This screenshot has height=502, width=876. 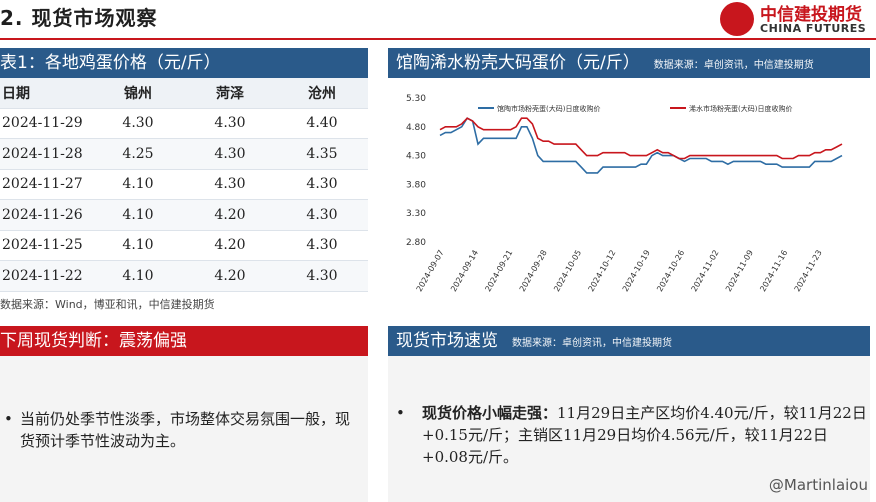 What do you see at coordinates (818, 485) in the screenshot?
I see `watermark: @Martinlaiou` at bounding box center [818, 485].